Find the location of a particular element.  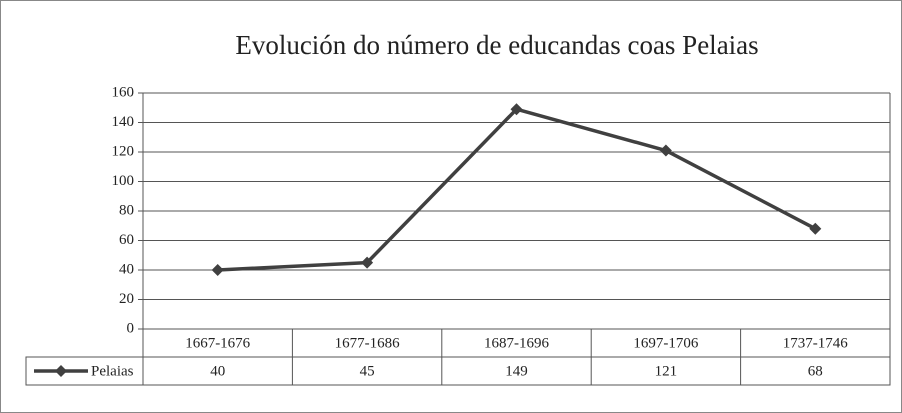

x-tick-label: 1677-1686 is located at coordinates (367, 343).